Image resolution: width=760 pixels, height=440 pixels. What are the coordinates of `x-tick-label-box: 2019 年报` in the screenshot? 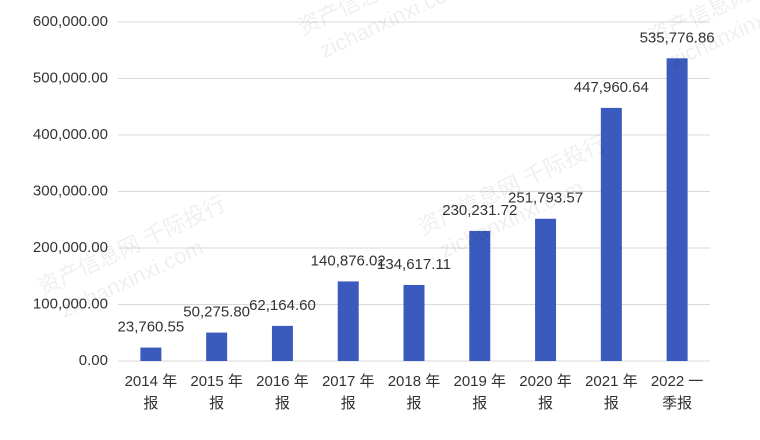 It's located at (480, 392).